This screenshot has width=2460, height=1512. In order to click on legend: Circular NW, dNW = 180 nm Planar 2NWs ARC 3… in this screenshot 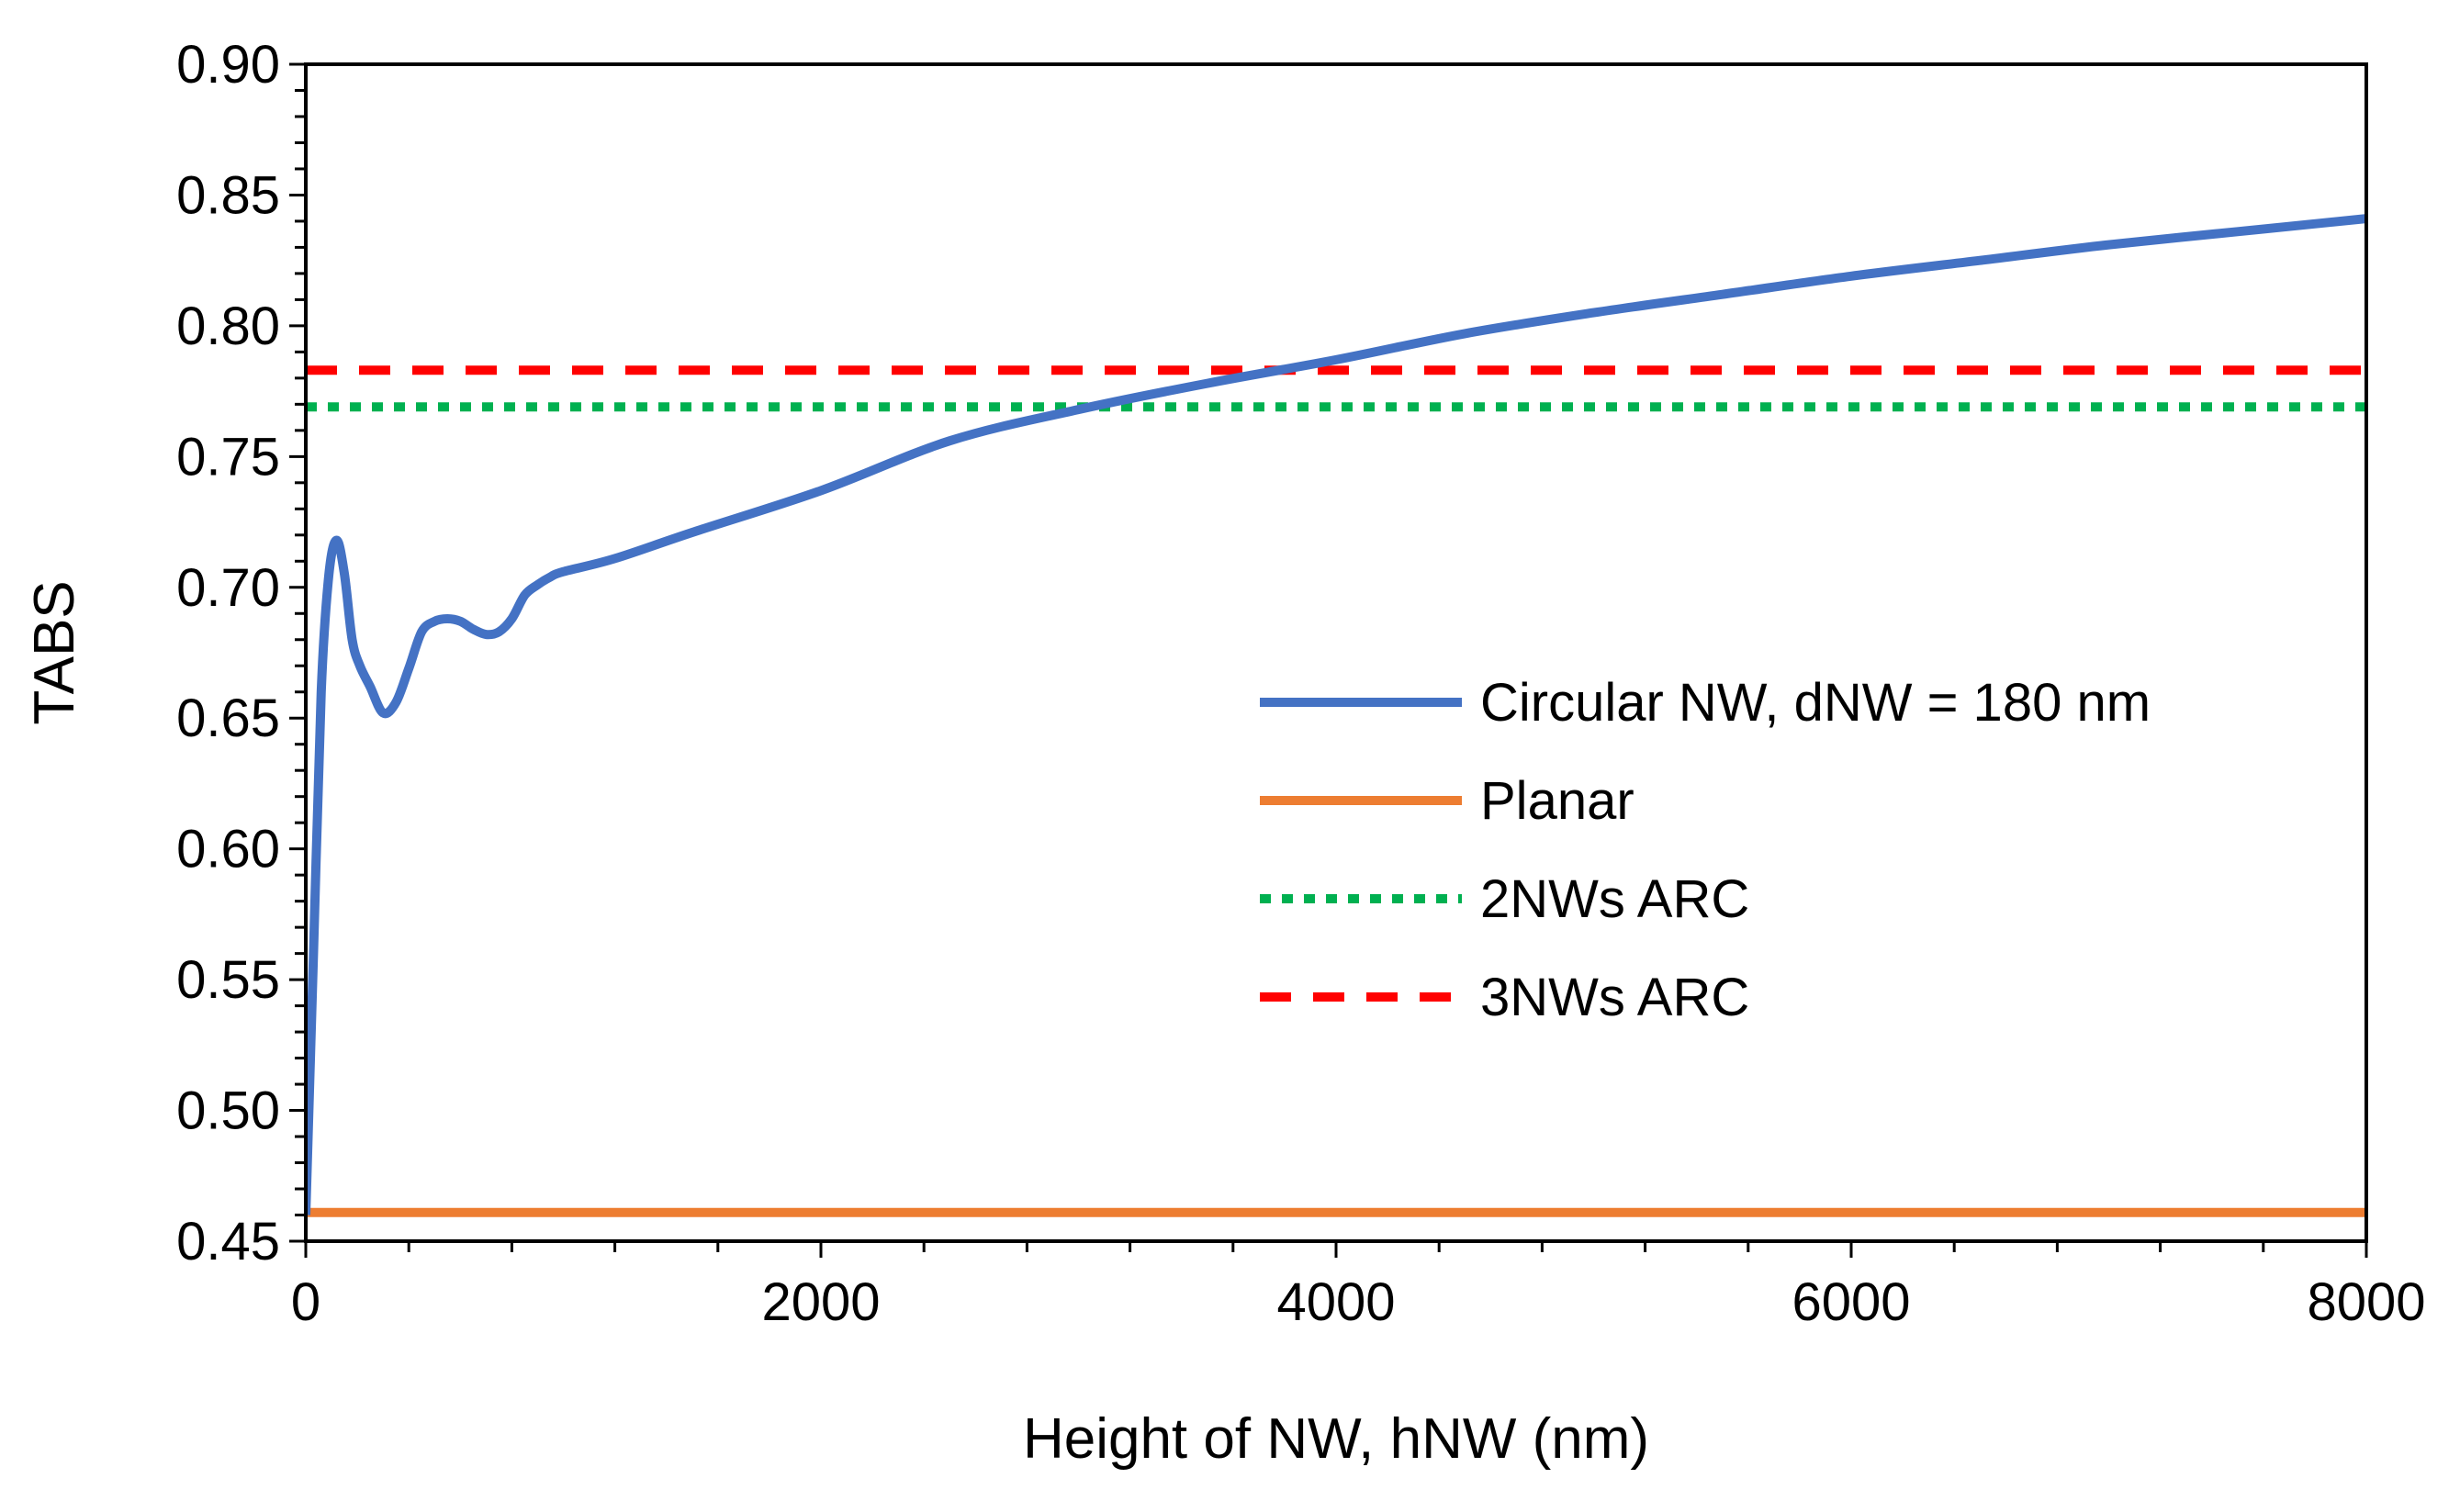, I will do `click(1705, 850)`.